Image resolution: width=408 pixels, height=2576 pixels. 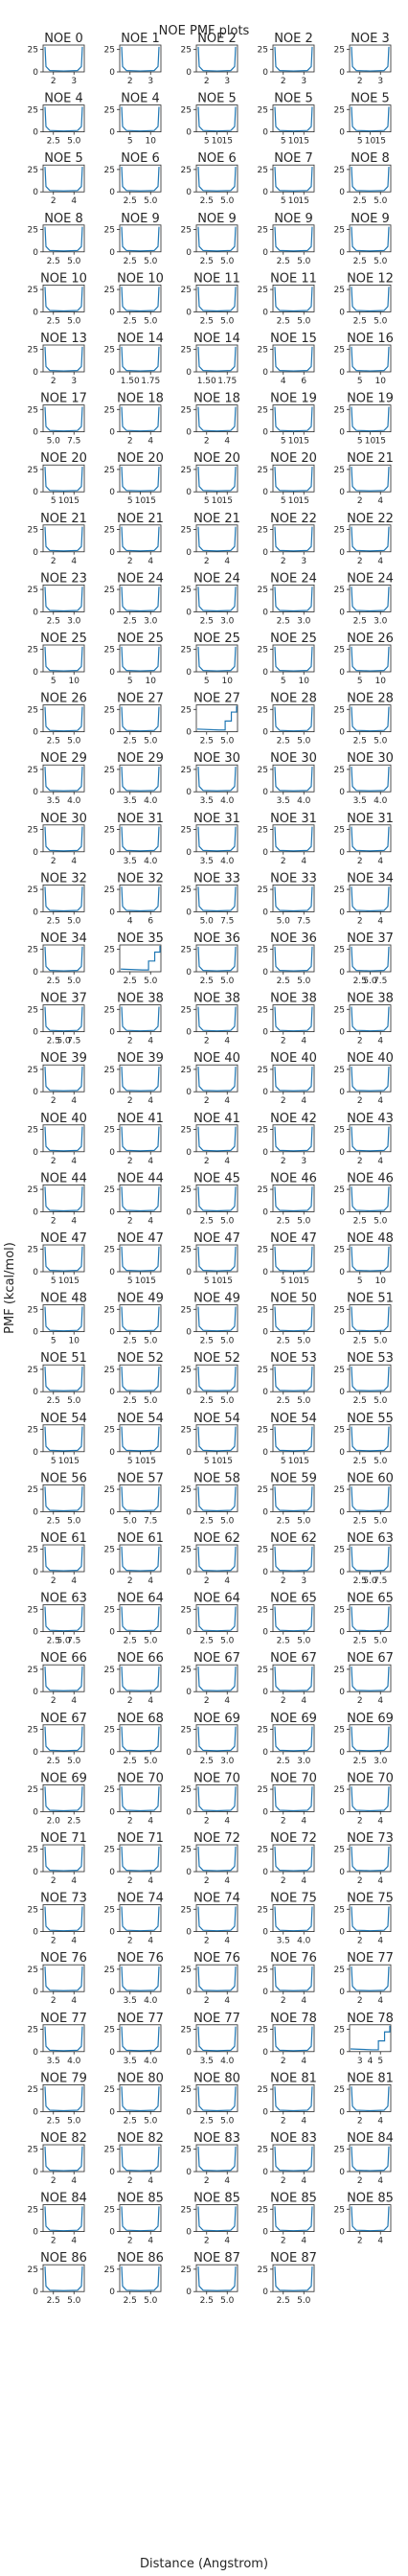 What do you see at coordinates (370, 39) in the screenshot?
I see `subplot-title: NOE 3` at bounding box center [370, 39].